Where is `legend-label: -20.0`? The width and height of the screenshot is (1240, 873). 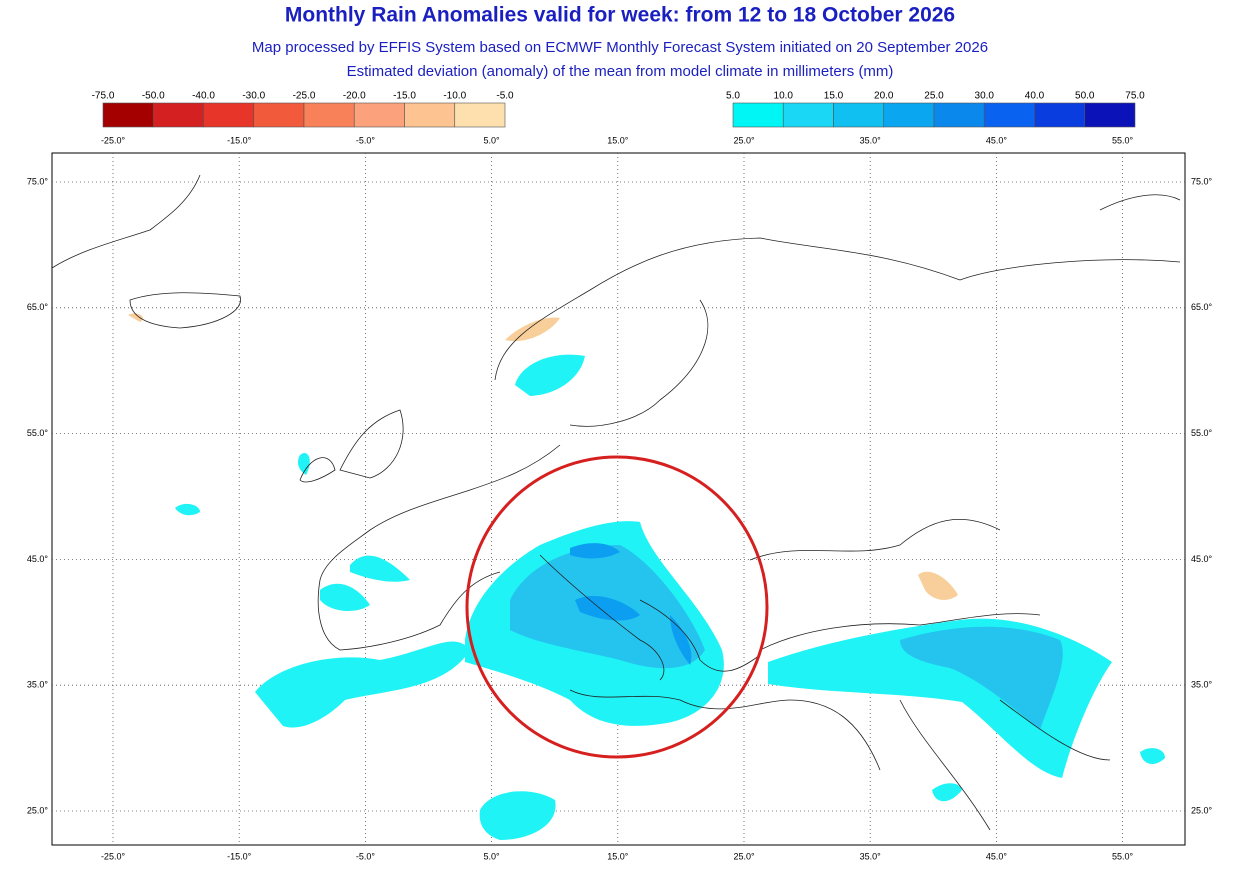 legend-label: -20.0 is located at coordinates (354, 96).